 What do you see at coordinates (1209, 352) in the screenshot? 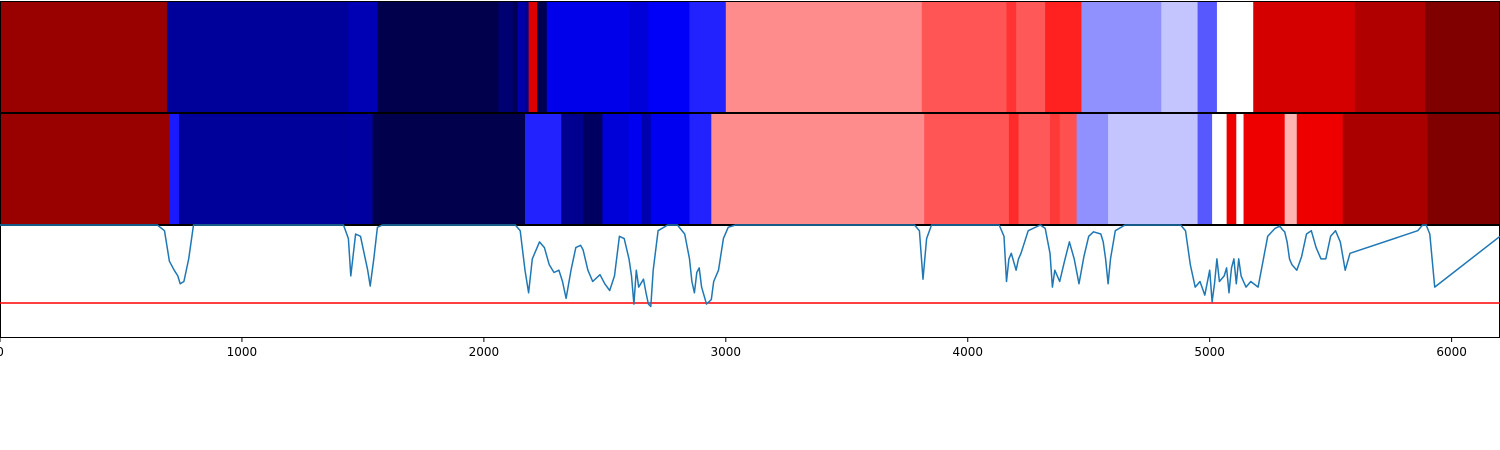
I see `x-tick-label-5000: 5000` at bounding box center [1209, 352].